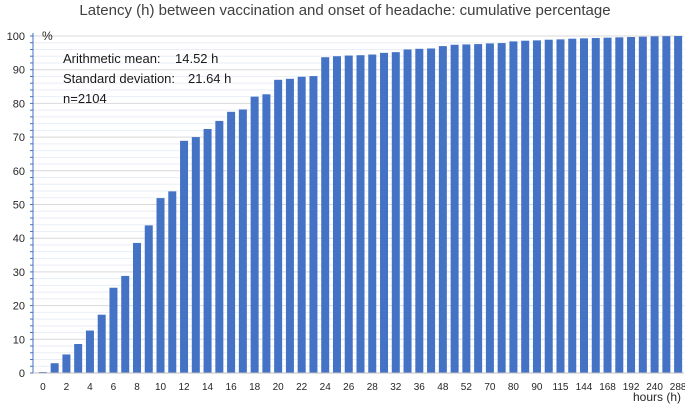 The width and height of the screenshot is (685, 408). What do you see at coordinates (231, 242) in the screenshot?
I see `bar-16h` at bounding box center [231, 242].